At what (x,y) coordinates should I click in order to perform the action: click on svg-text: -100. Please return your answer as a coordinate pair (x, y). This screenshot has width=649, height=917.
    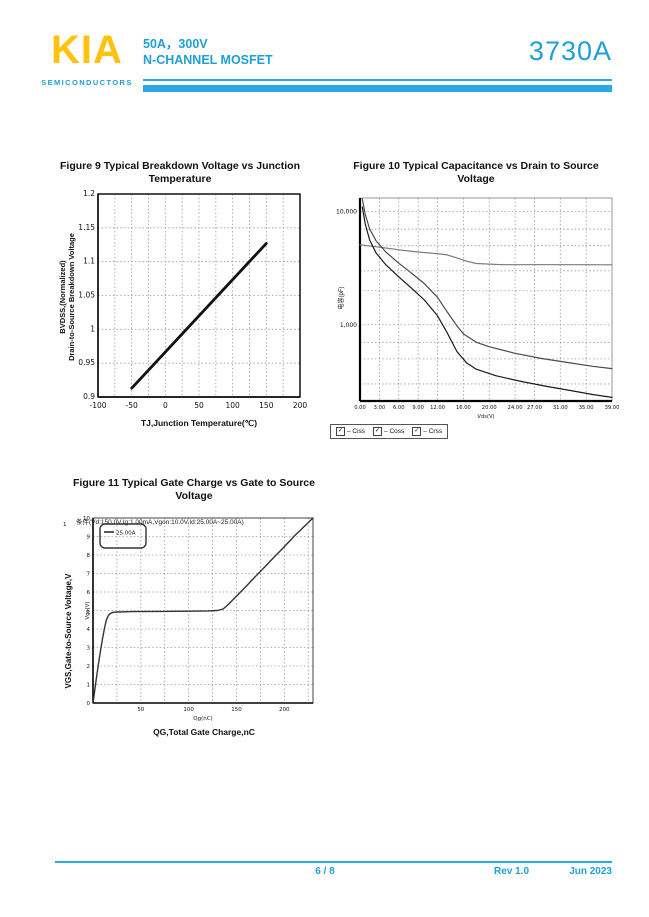
    Looking at the image, I should click on (97, 405).